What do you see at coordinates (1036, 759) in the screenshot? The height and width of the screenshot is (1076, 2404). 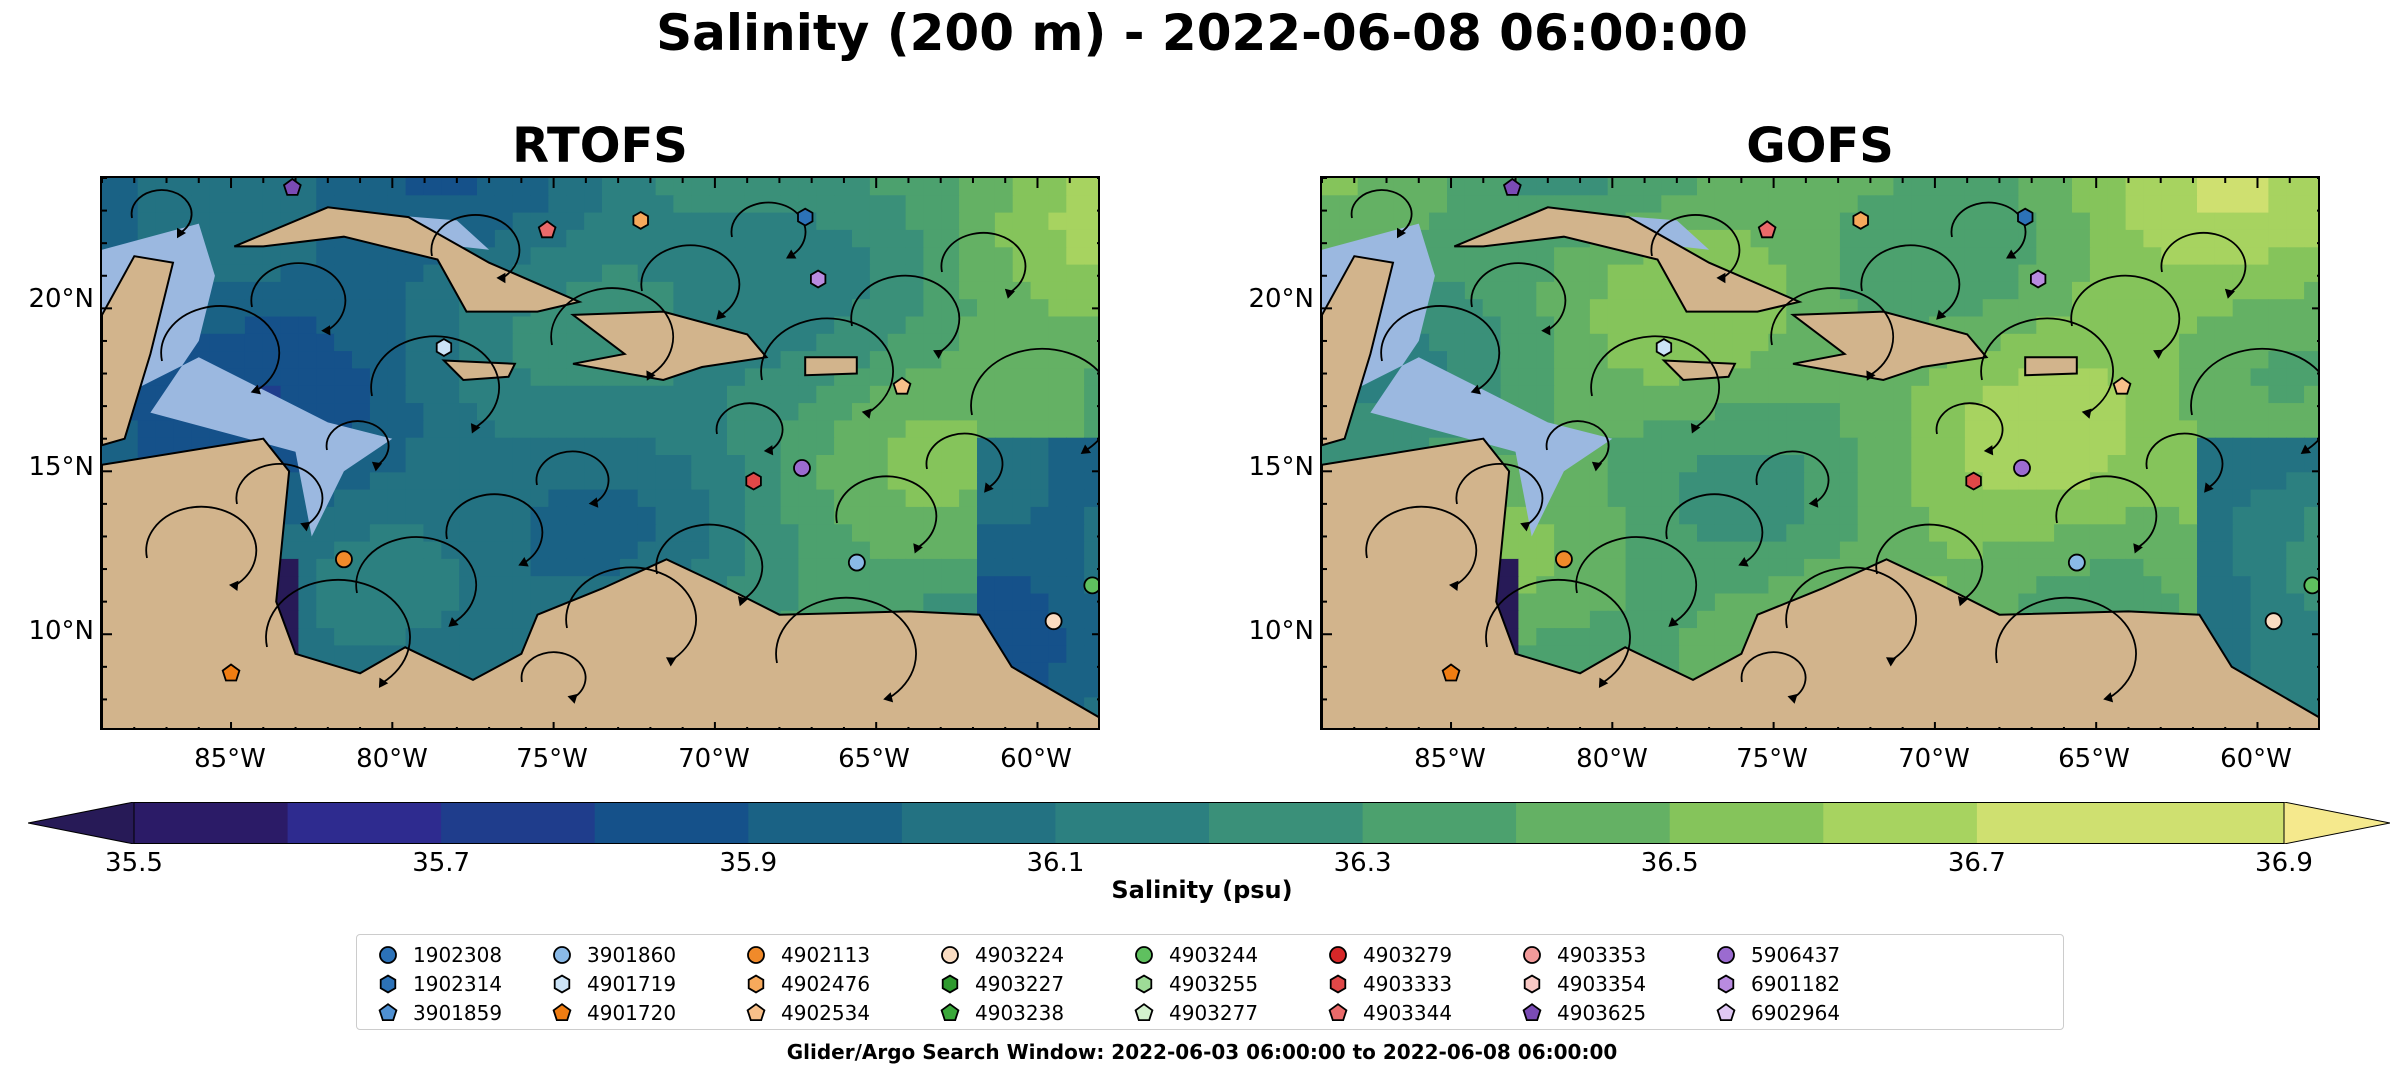 I see `xtick-60w-rtofs: 60°W` at bounding box center [1036, 759].